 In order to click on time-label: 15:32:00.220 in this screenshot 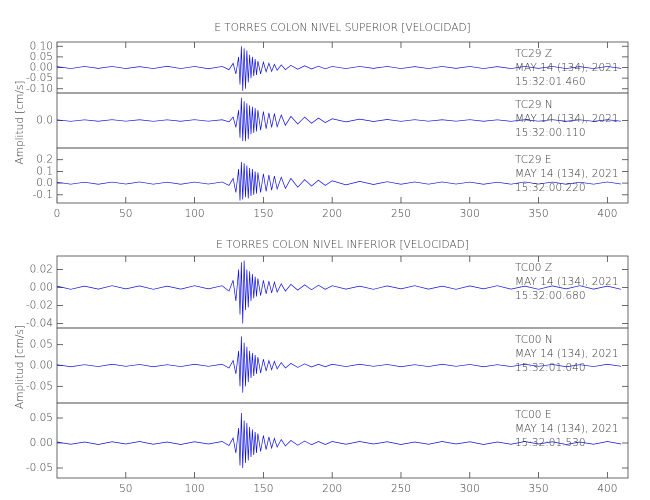, I will do `click(550, 188)`.